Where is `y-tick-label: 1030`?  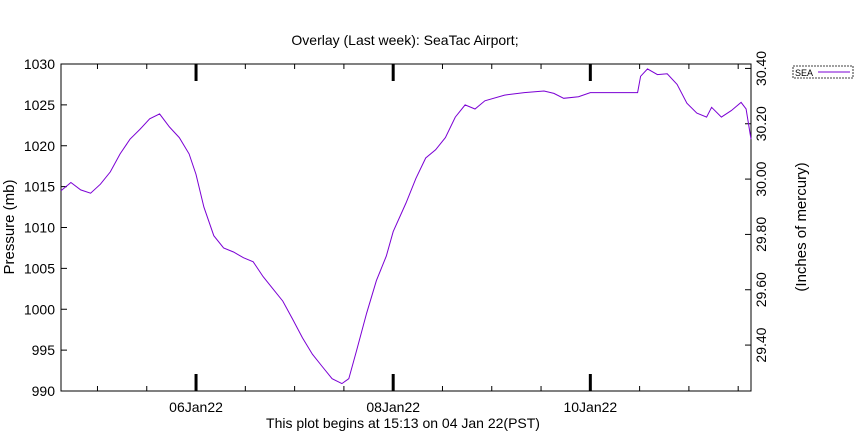
y-tick-label: 1030 is located at coordinates (39, 64).